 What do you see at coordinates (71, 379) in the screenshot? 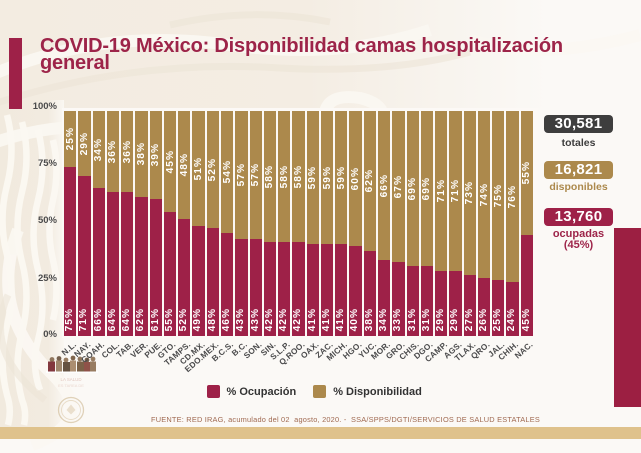
I see `svg-text: LA SALUD` at bounding box center [71, 379].